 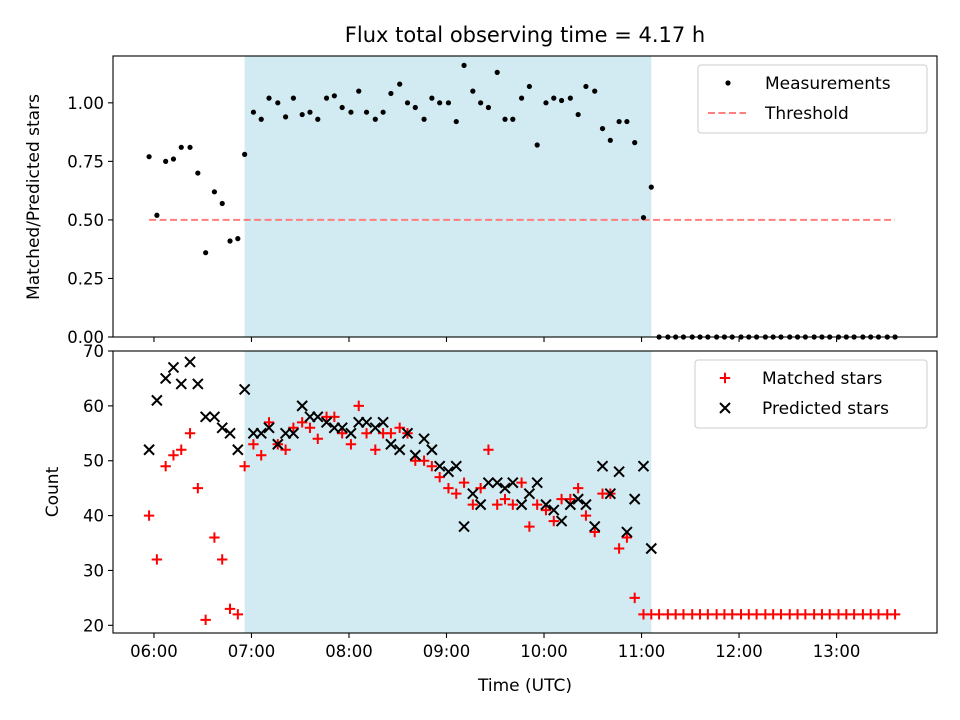 What do you see at coordinates (524, 686) in the screenshot?
I see `x-axis-label: Time (UTC)` at bounding box center [524, 686].